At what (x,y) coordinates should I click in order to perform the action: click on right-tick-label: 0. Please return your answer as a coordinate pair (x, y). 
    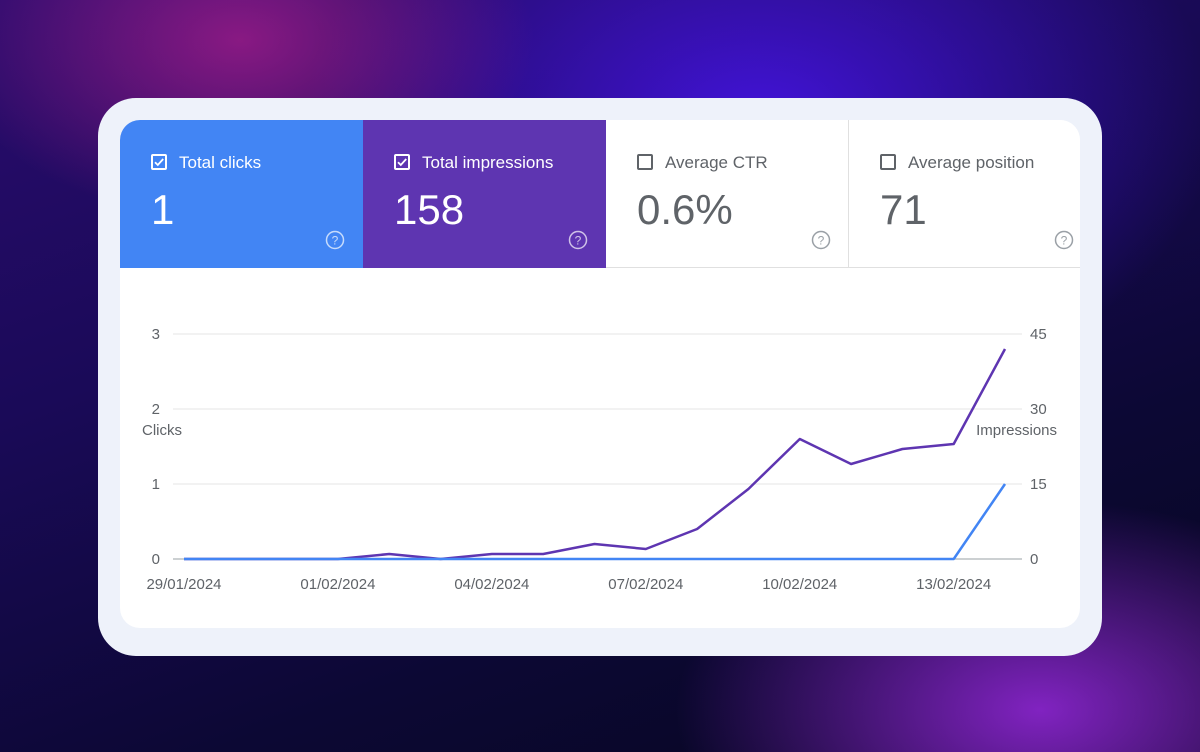
    Looking at the image, I should click on (1034, 559).